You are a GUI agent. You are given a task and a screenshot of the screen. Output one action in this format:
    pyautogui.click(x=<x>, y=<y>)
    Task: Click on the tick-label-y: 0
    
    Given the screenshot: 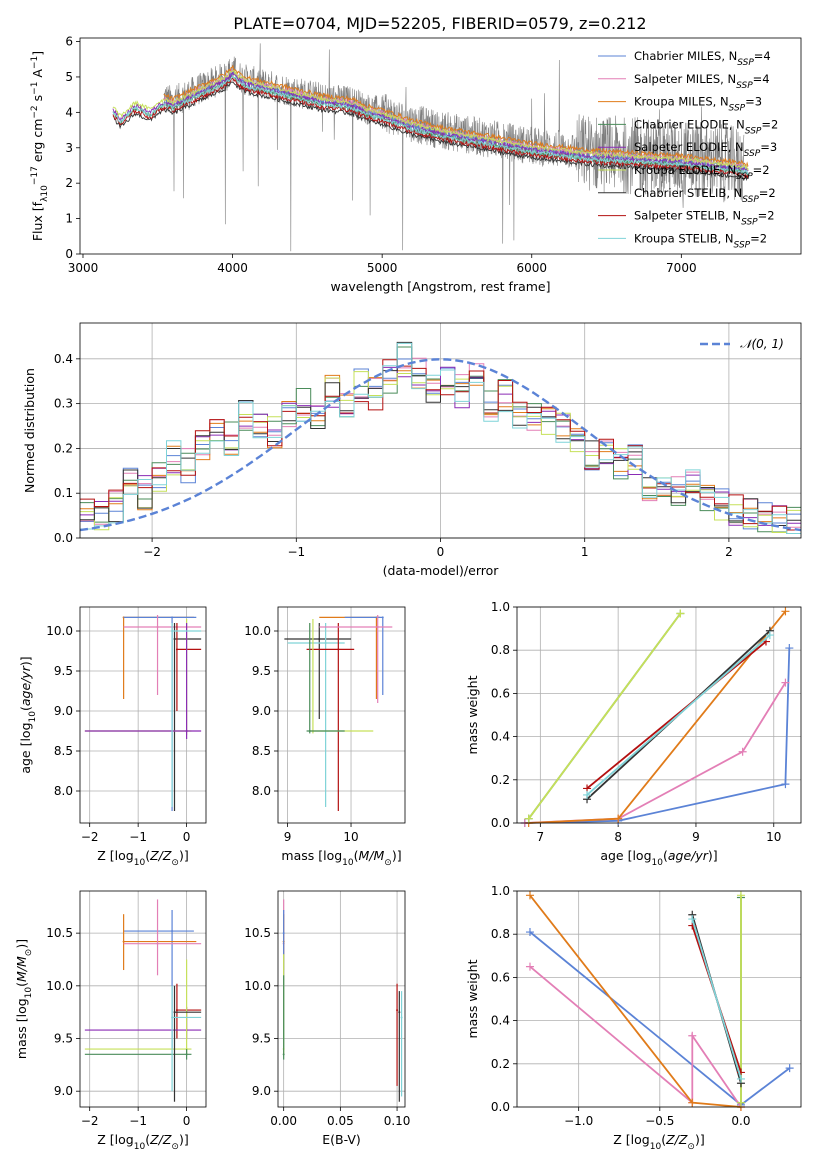 What is the action you would take?
    pyautogui.click(x=69, y=254)
    